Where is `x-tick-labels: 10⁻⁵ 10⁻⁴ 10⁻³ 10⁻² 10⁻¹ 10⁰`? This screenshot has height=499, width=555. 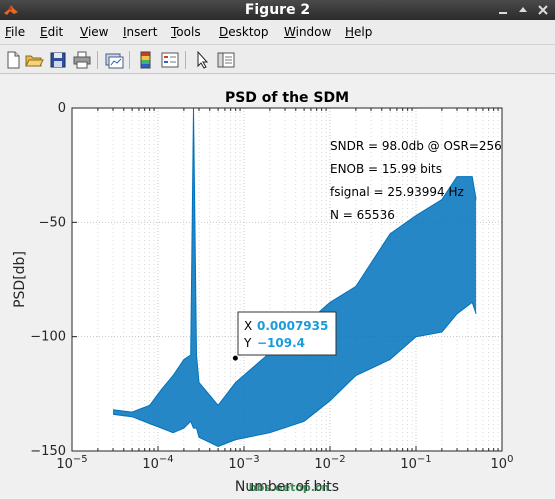
x-tick-labels: 10⁻⁵ 10⁻⁴ 10⁻³ 10⁻² 10⁻¹ 10⁰ is located at coordinates (284, 459).